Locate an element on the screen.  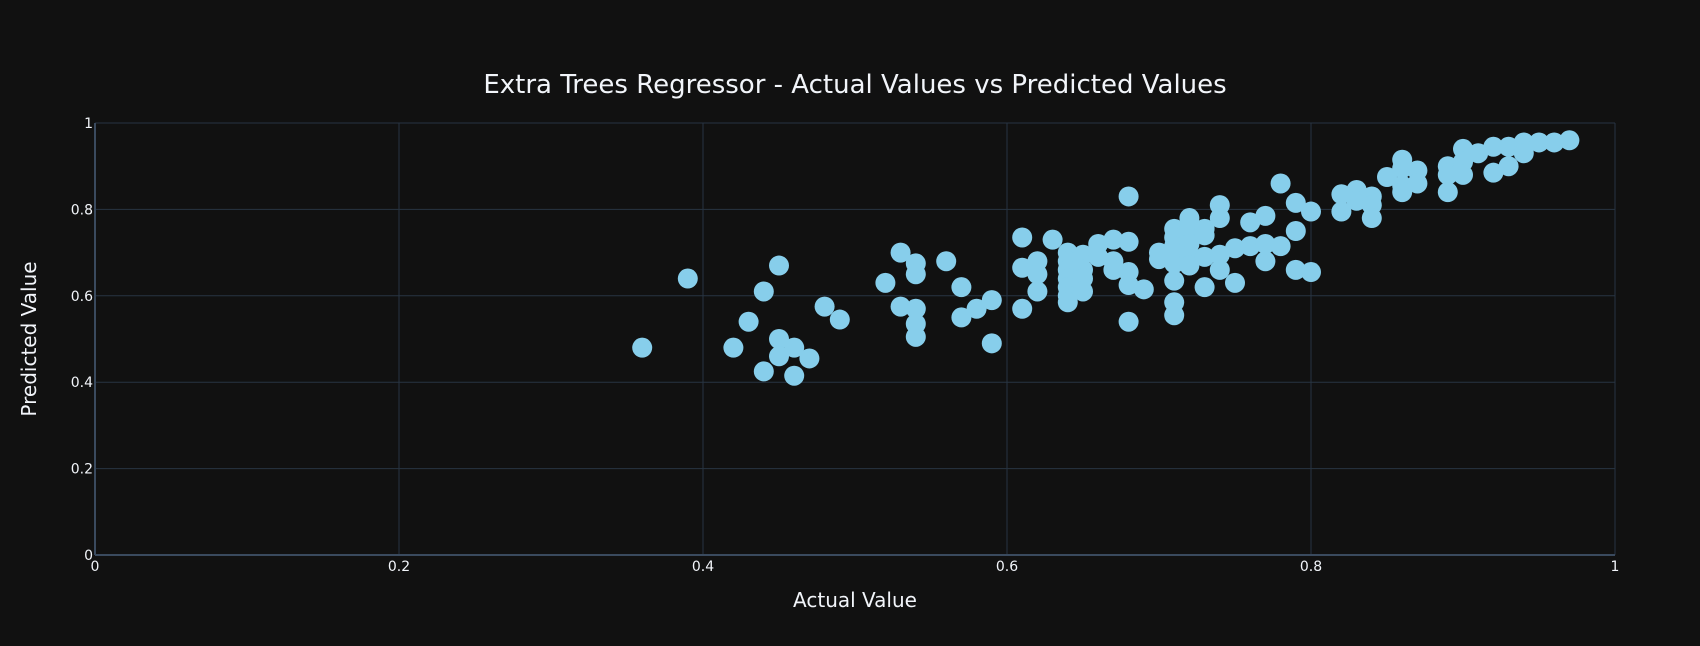
x-tick-label: 0 is located at coordinates (95, 567).